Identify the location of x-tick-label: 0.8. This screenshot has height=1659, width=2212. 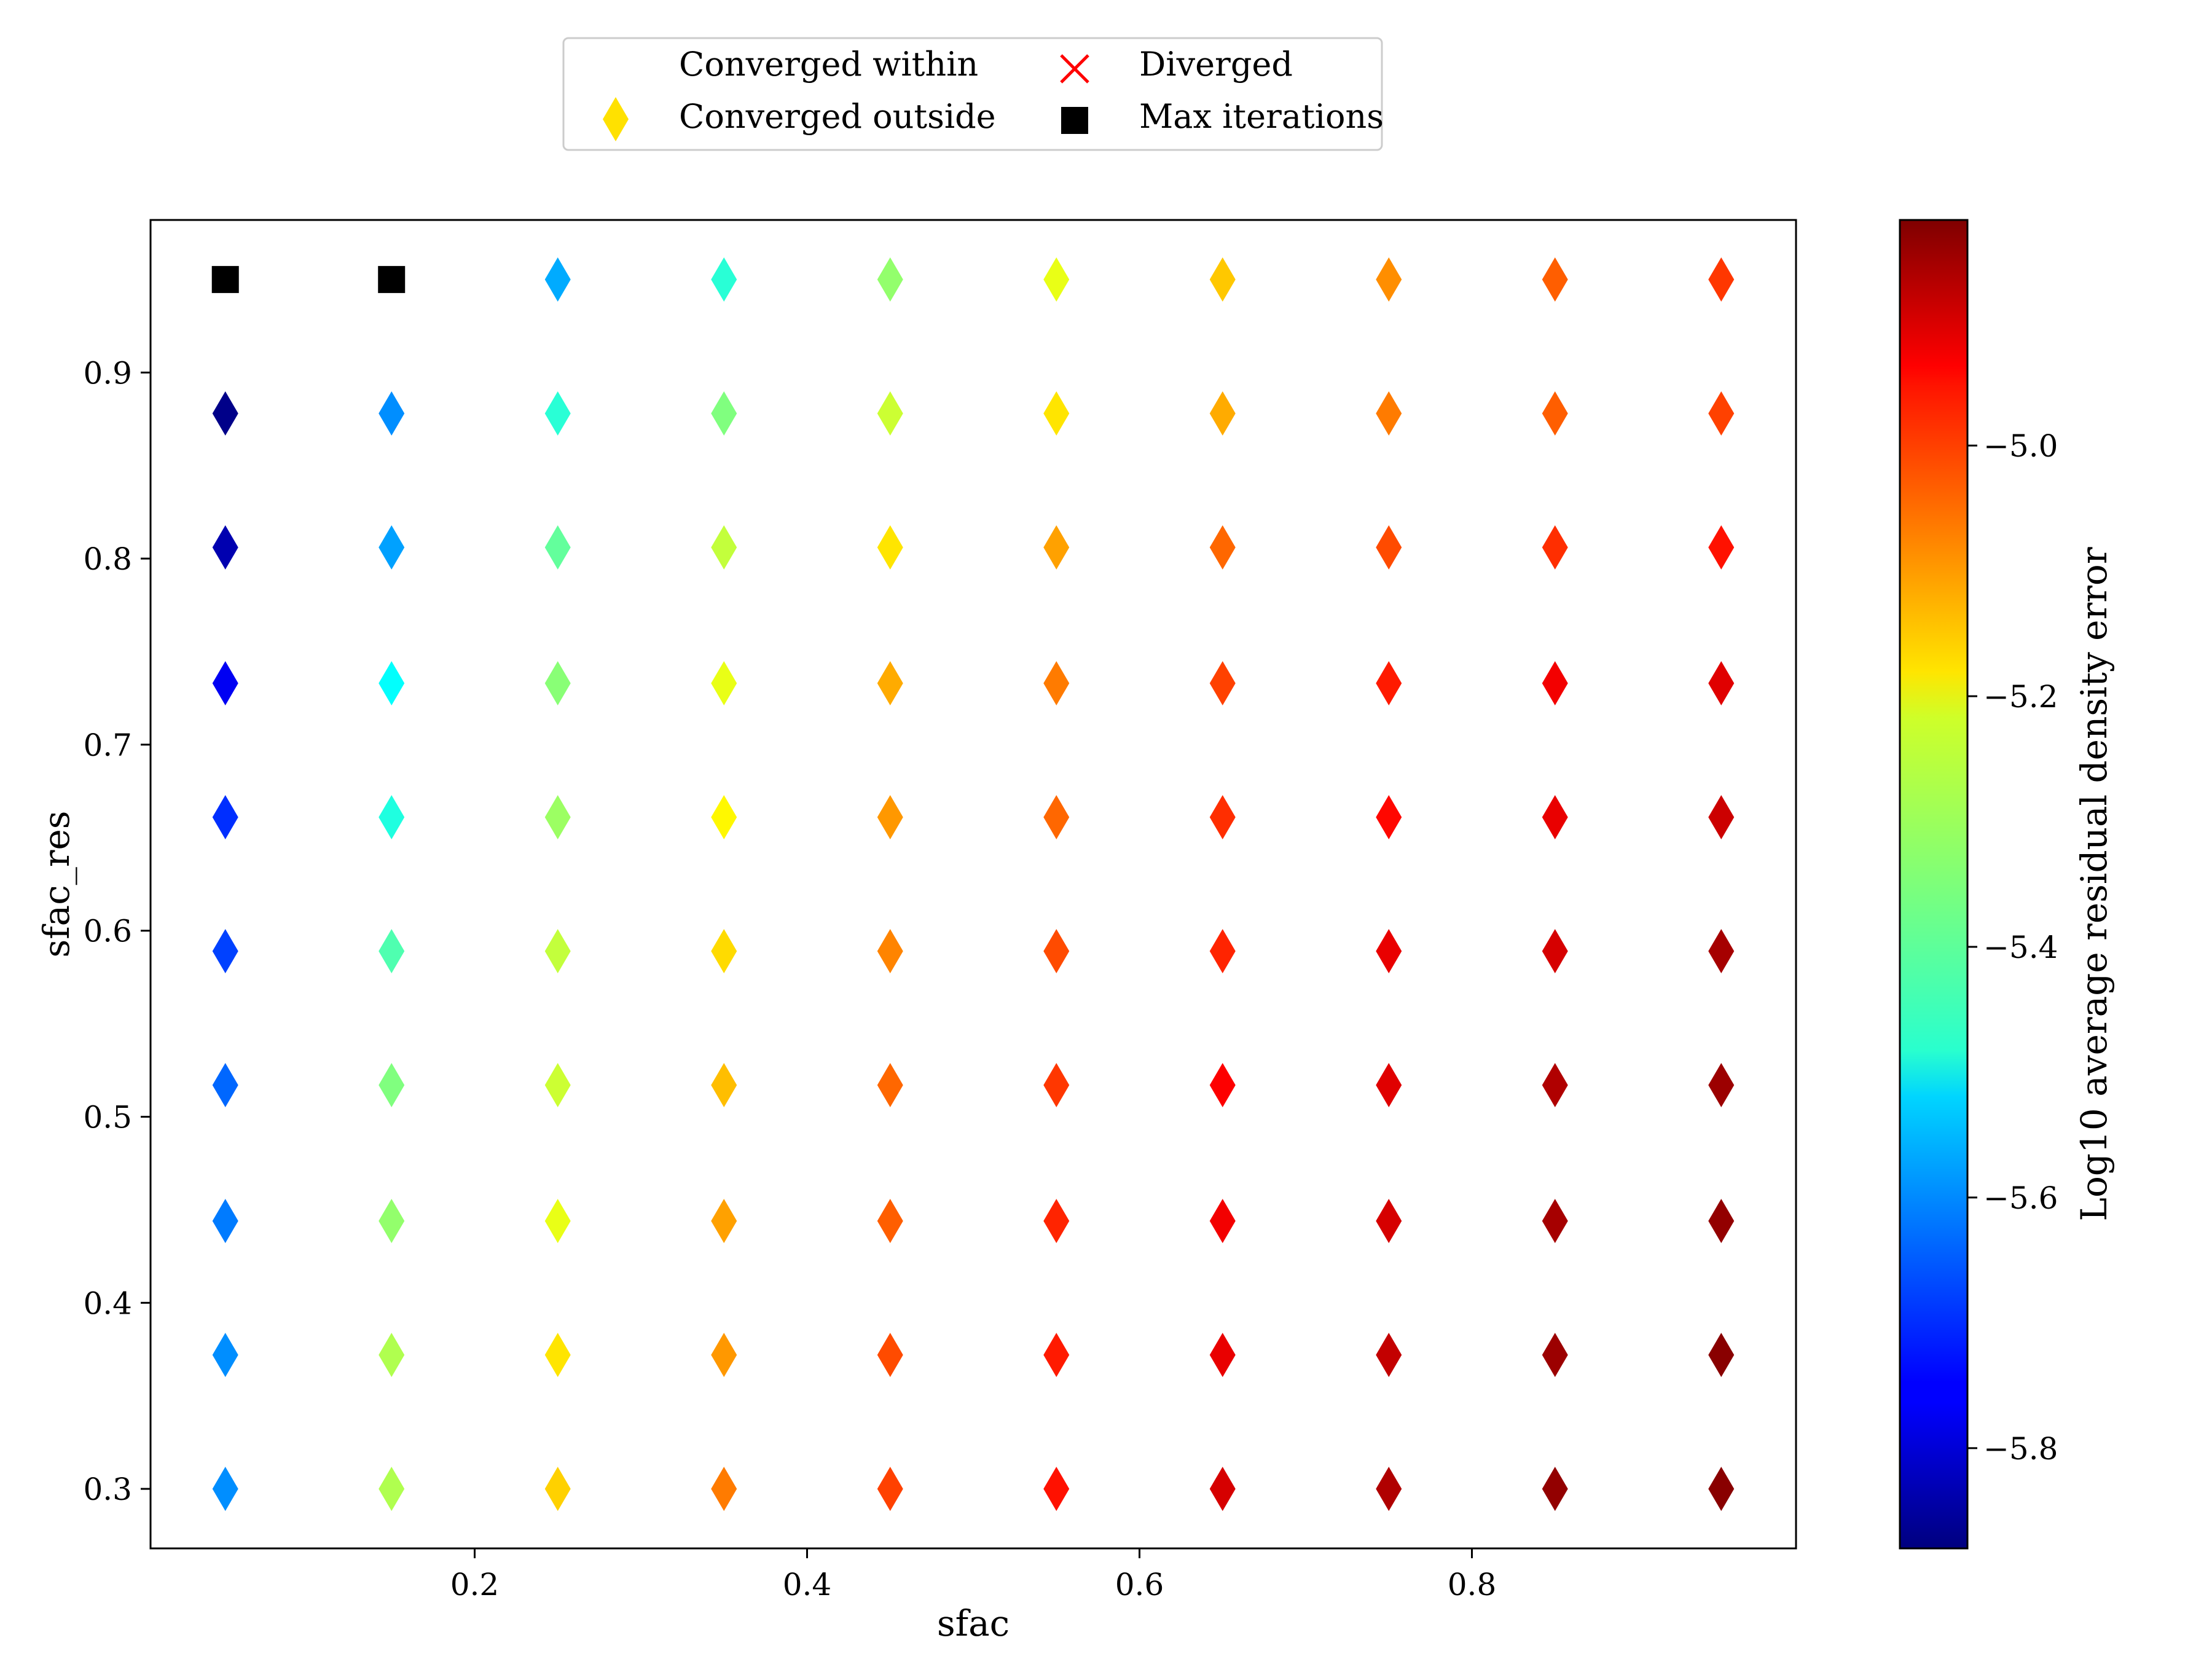
(1472, 1584).